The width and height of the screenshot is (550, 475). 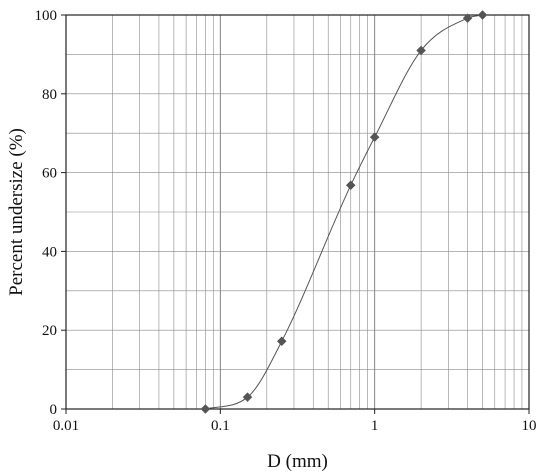 I want to click on y-tick-label: 40, so click(x=49, y=252).